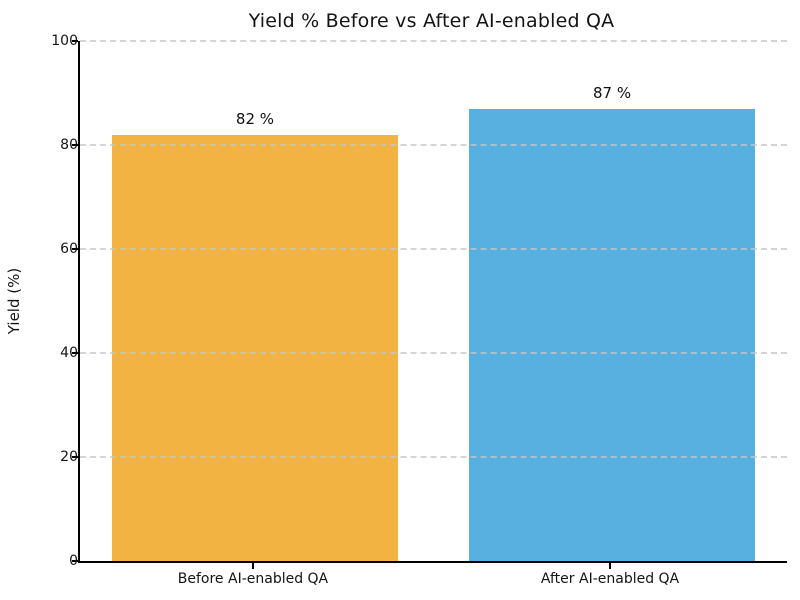  I want to click on bar-value-label-after: 87 %, so click(612, 92).